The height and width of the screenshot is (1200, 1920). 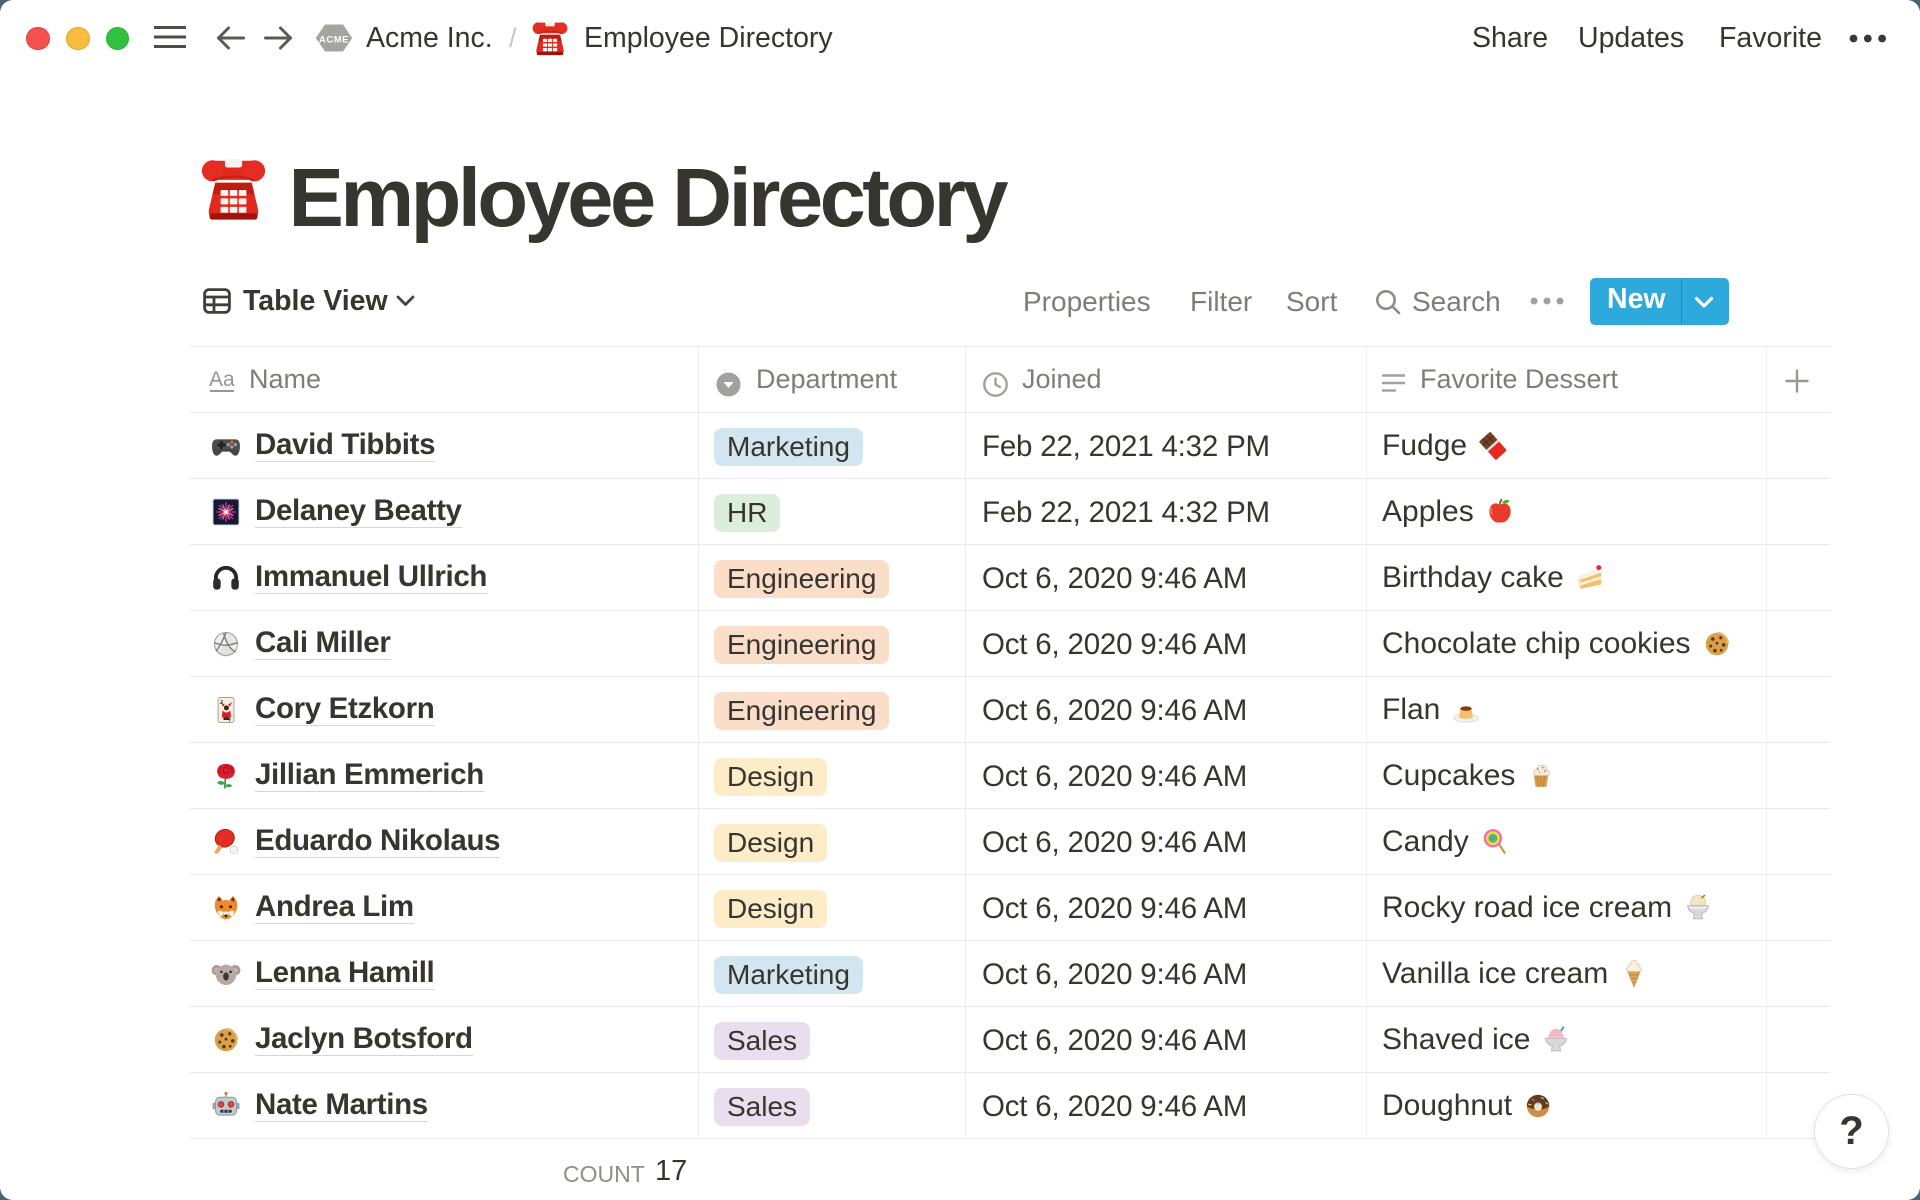 What do you see at coordinates (230, 720) in the screenshot?
I see `svg-text: r` at bounding box center [230, 720].